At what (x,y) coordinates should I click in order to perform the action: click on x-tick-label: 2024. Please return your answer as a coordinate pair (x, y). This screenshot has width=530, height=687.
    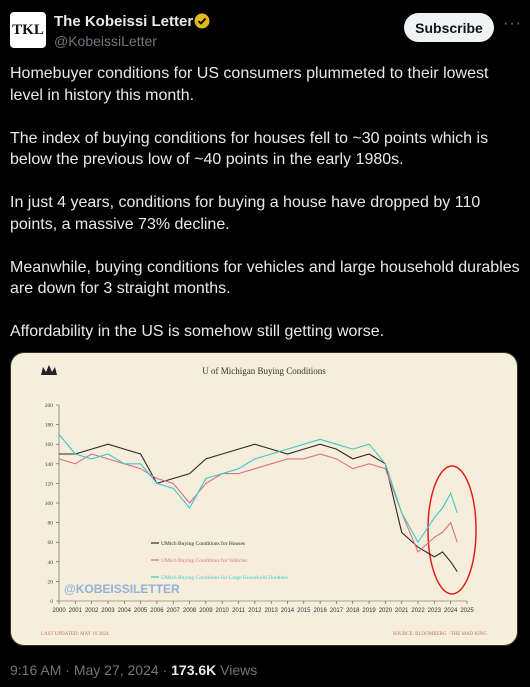
    Looking at the image, I should click on (451, 611).